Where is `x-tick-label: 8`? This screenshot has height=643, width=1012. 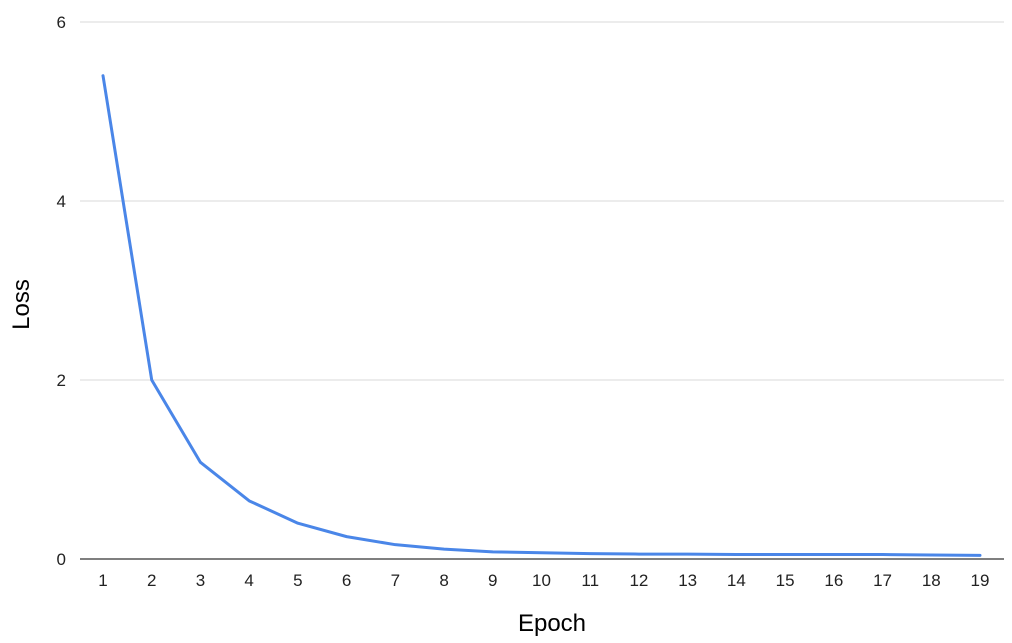 x-tick-label: 8 is located at coordinates (443, 580).